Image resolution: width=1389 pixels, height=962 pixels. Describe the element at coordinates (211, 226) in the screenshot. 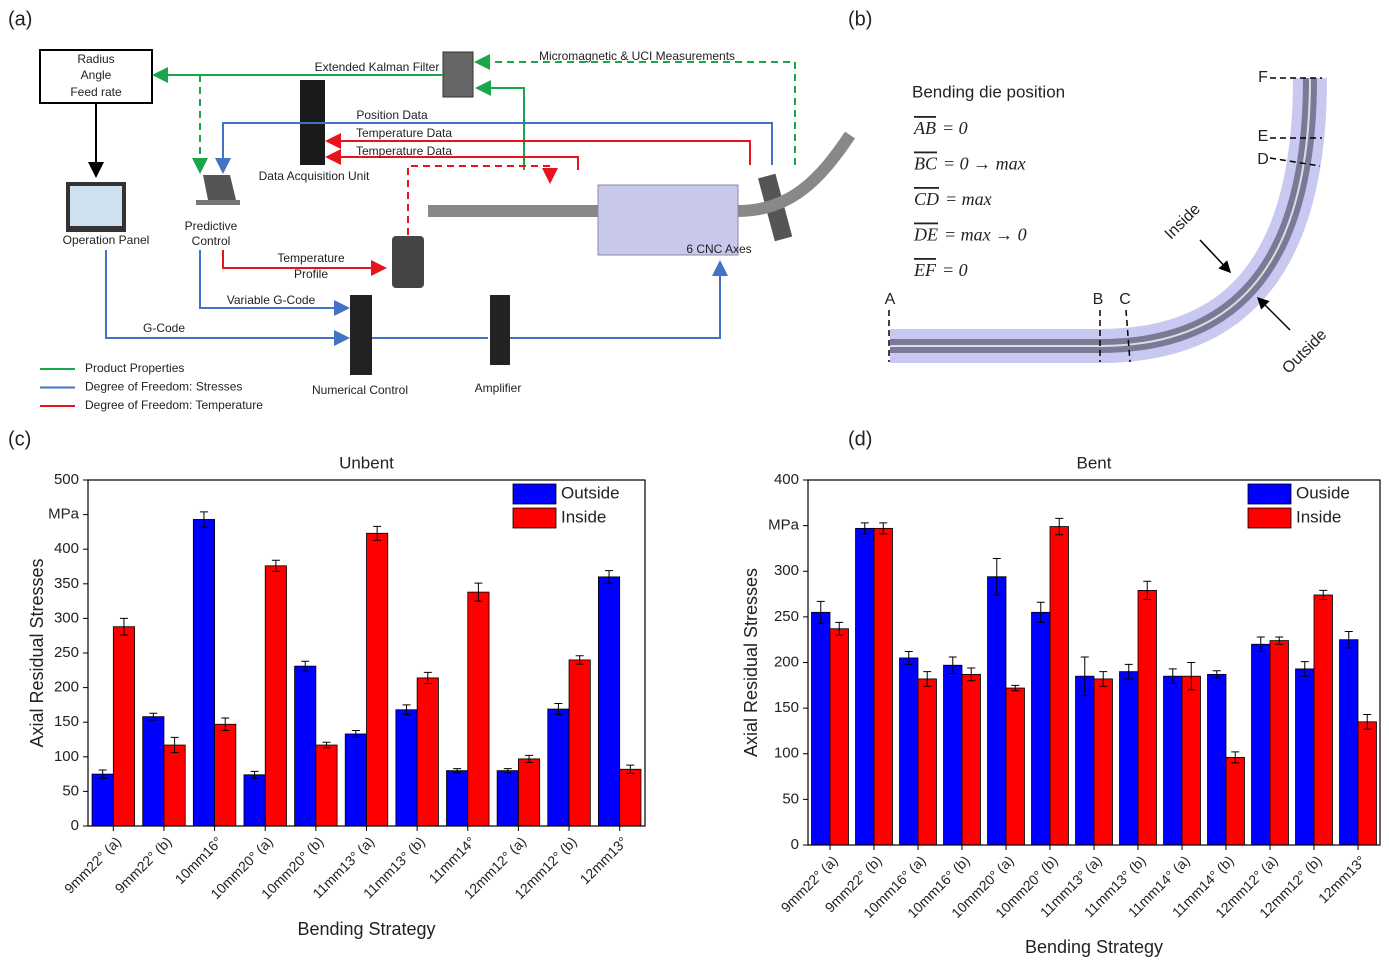

I see `node-label: Predictive` at that location.